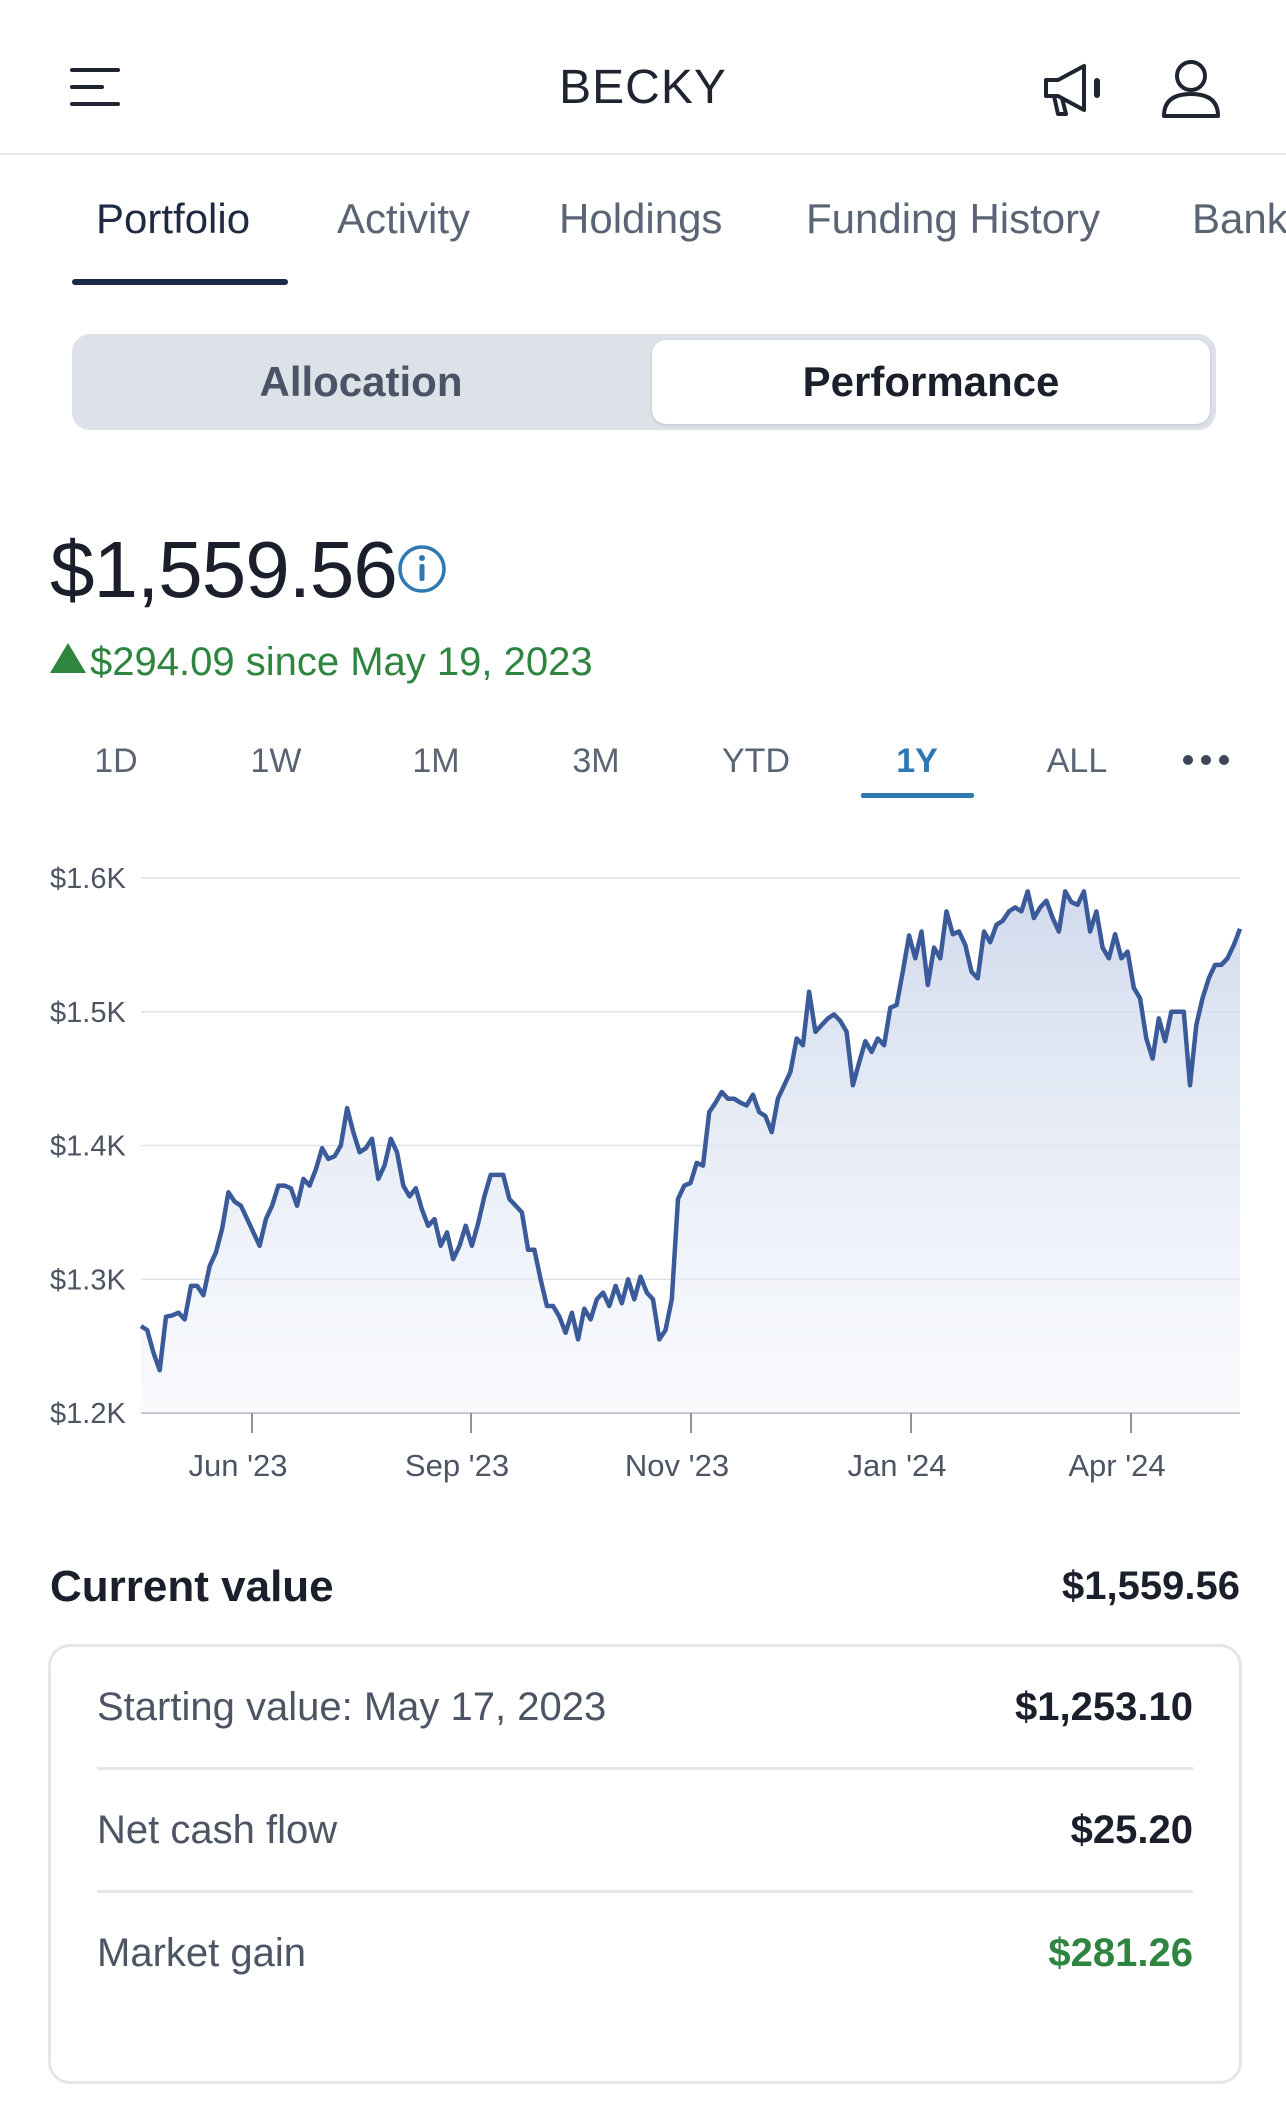 The image size is (1286, 2120). What do you see at coordinates (643, 87) in the screenshot?
I see `app-title: BECKY` at bounding box center [643, 87].